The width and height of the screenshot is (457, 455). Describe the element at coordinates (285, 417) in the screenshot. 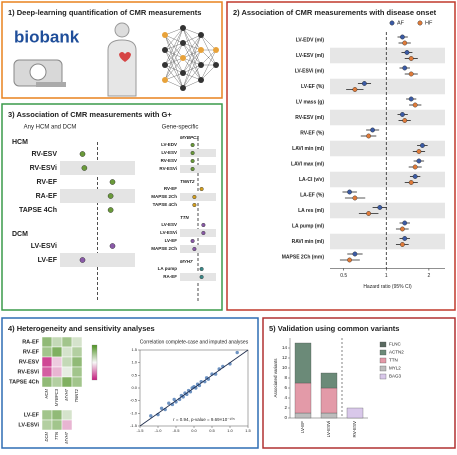

I see `y-tick-label: 0` at that location.